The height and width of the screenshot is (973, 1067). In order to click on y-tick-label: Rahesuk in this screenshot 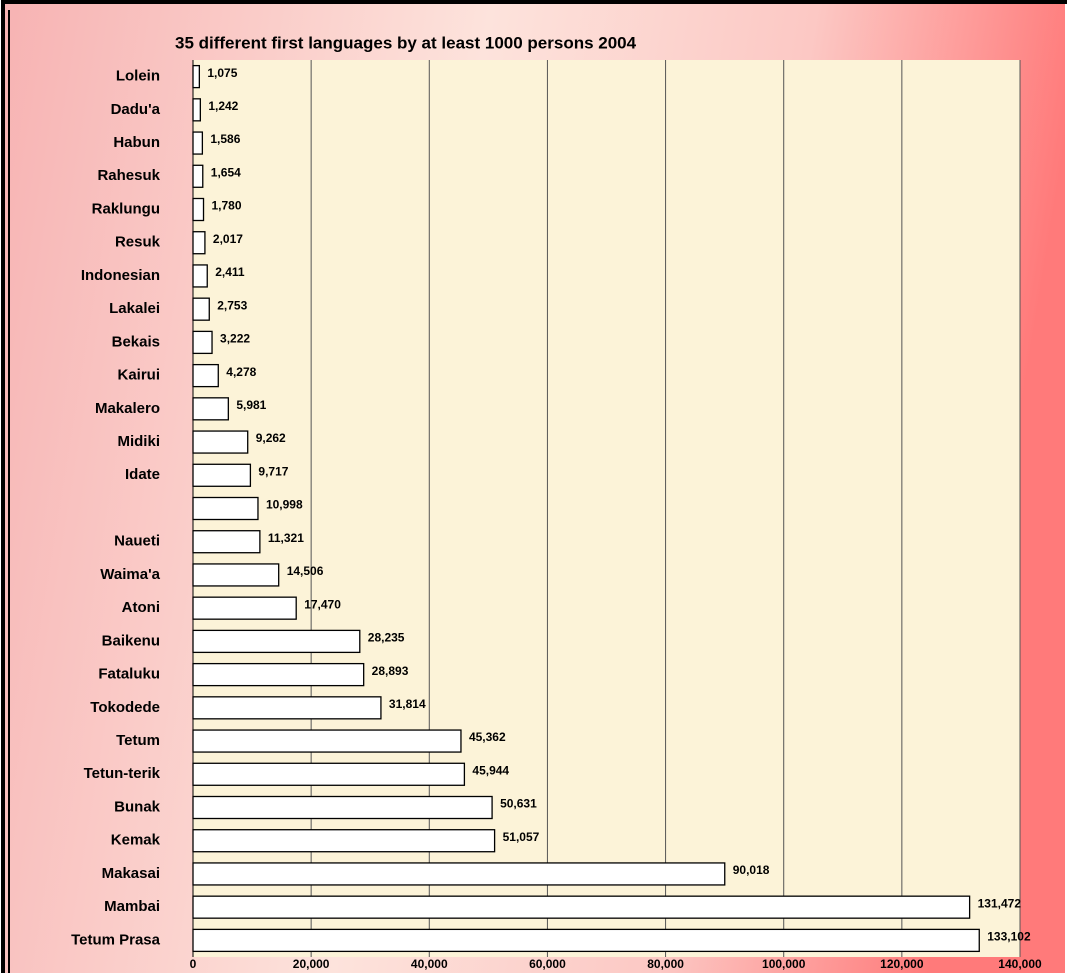, I will do `click(128, 175)`.